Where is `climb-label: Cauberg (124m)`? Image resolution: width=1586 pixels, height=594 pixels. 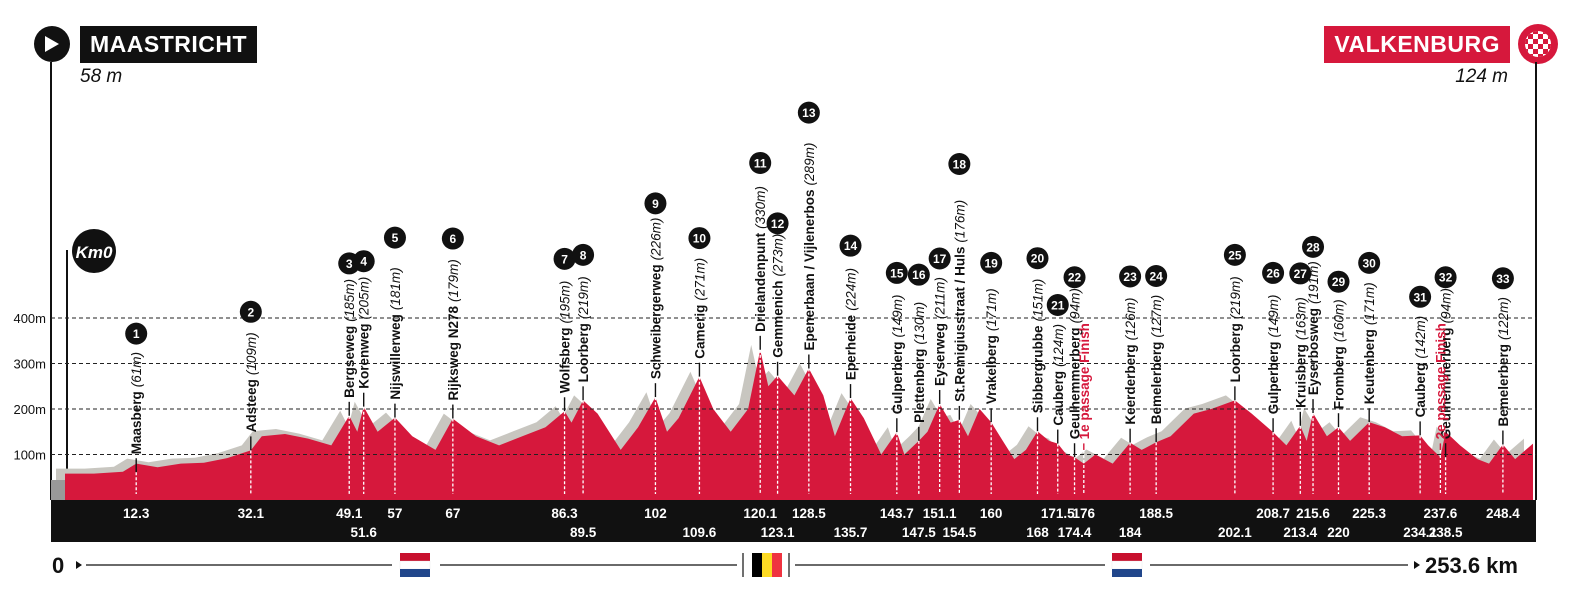 climb-label: Cauberg (124m) is located at coordinates (1058, 375).